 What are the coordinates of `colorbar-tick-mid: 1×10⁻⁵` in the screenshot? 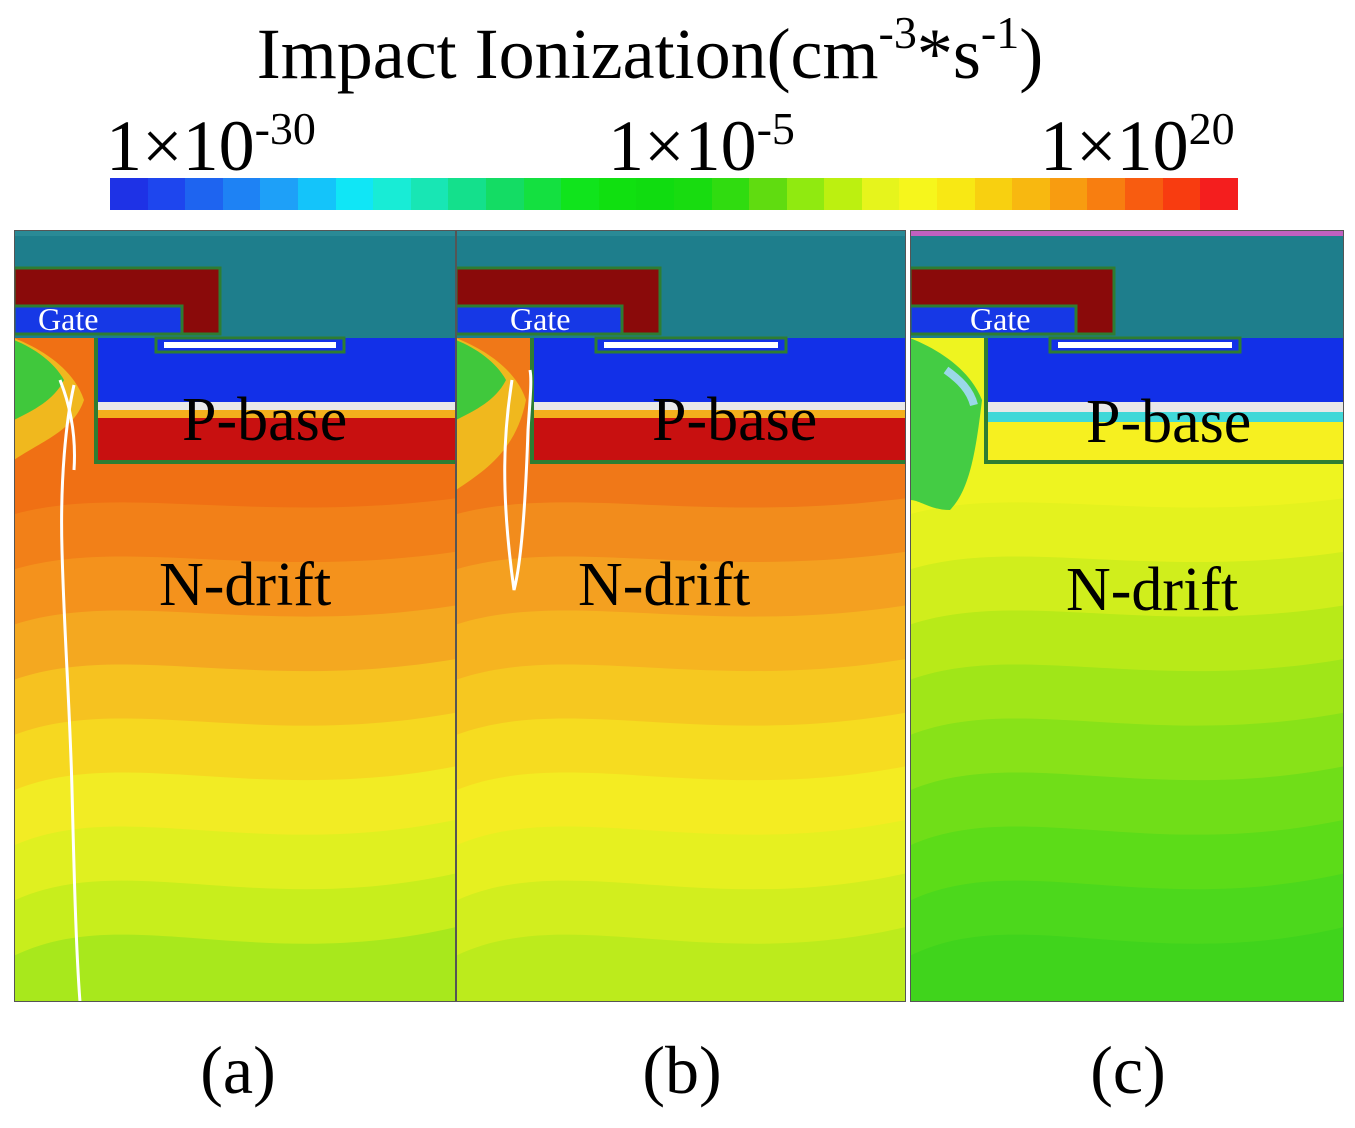 It's located at (701, 144).